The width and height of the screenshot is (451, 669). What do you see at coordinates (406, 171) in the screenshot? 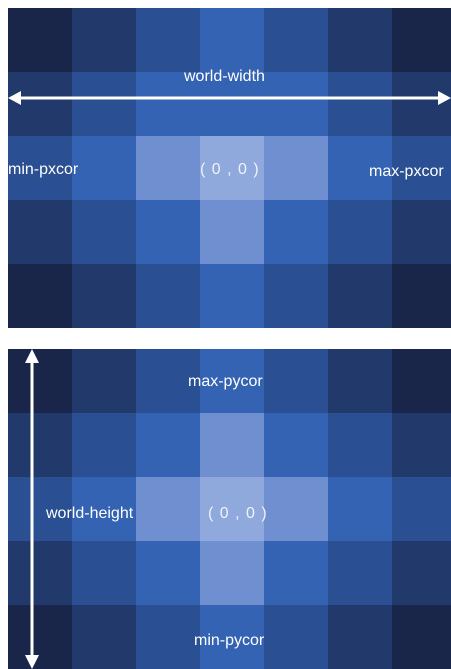
I see `max-pxcor-label: max-pxcor` at bounding box center [406, 171].